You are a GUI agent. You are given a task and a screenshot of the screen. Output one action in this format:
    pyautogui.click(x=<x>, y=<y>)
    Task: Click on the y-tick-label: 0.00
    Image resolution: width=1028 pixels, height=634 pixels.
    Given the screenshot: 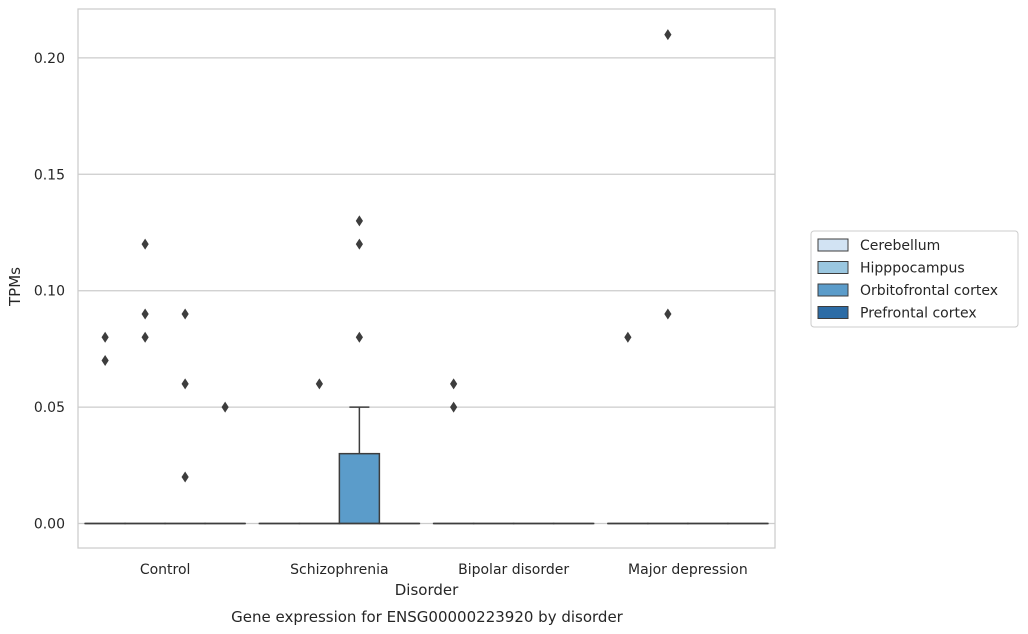 What is the action you would take?
    pyautogui.click(x=49, y=525)
    